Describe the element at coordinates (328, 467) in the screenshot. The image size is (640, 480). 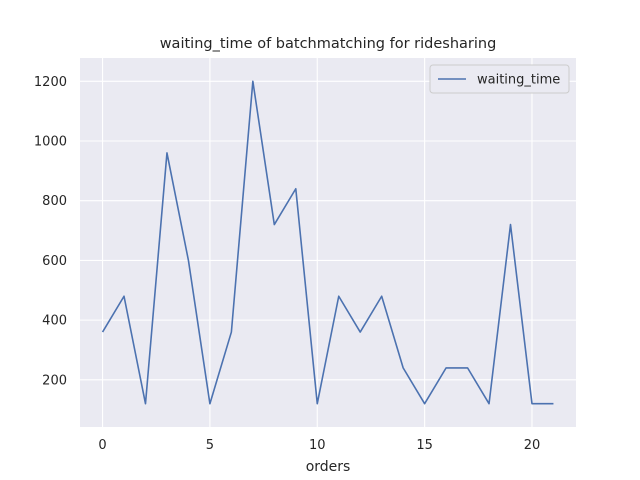
I see `x-axis-label: orders` at that location.